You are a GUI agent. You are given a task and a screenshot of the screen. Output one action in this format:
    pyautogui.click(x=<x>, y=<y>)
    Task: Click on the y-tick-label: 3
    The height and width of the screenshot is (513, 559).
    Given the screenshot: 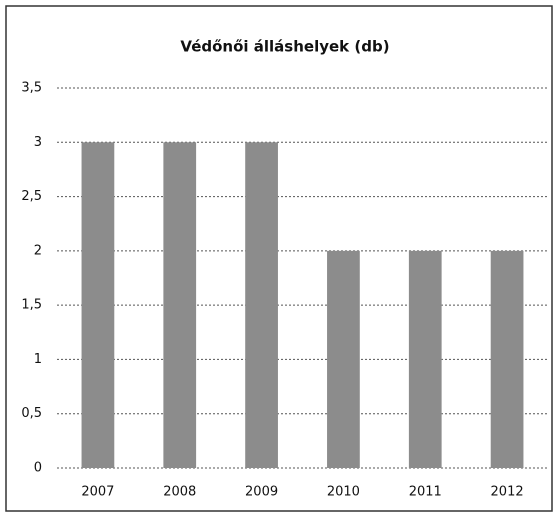 What is the action you would take?
    pyautogui.click(x=38, y=142)
    